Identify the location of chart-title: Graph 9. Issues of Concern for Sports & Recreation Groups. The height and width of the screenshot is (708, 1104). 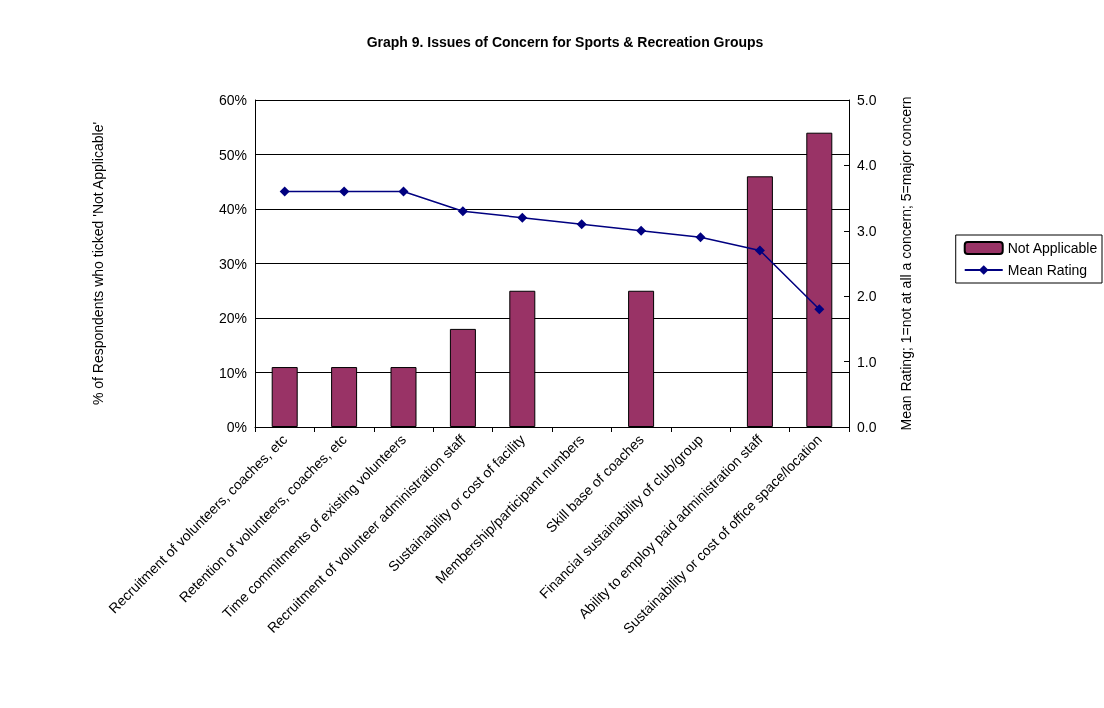
(565, 42).